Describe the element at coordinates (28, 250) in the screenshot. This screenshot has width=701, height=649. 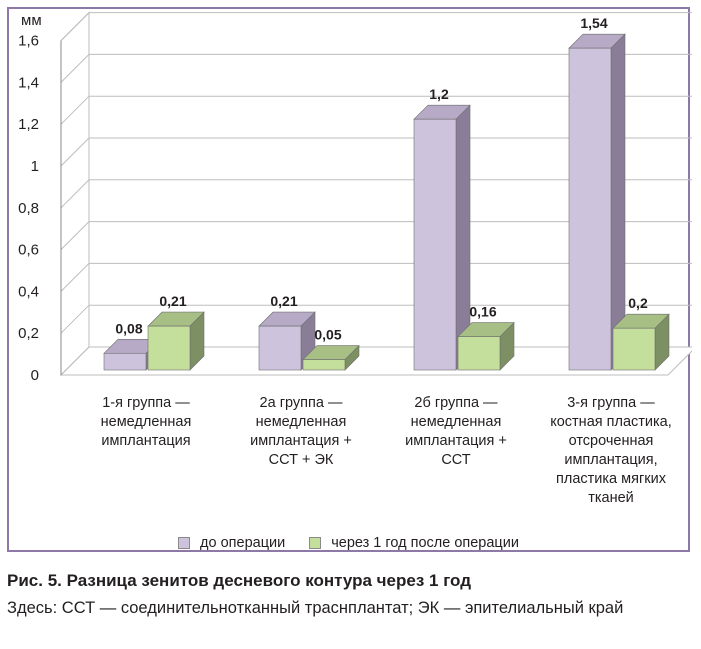
I see `y-tick-label: 0,6` at that location.